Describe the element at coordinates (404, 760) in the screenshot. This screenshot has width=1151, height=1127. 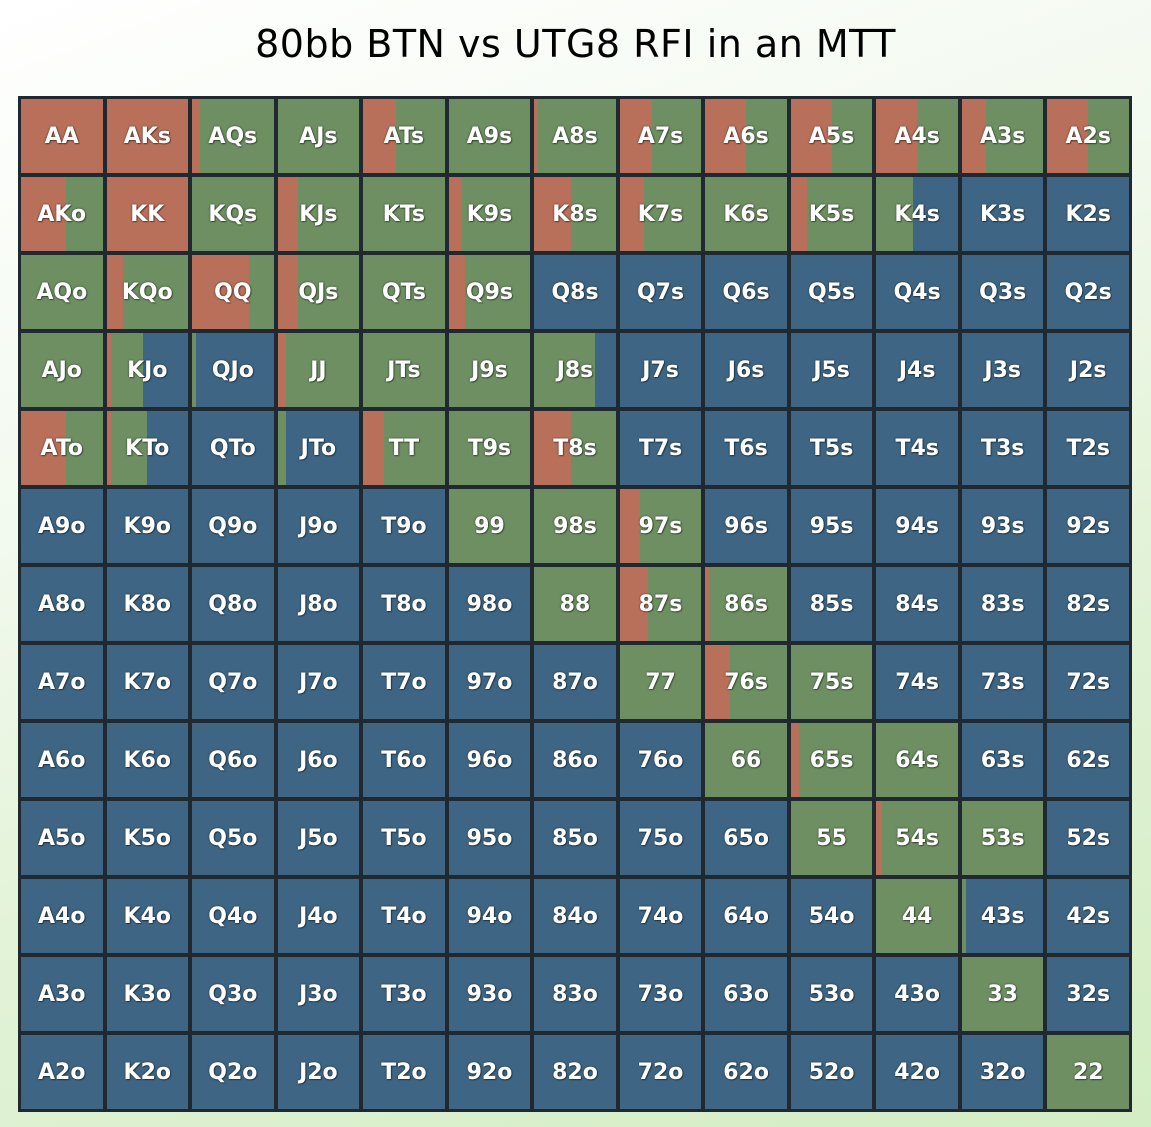
I see `hand-cell: T6o` at that location.